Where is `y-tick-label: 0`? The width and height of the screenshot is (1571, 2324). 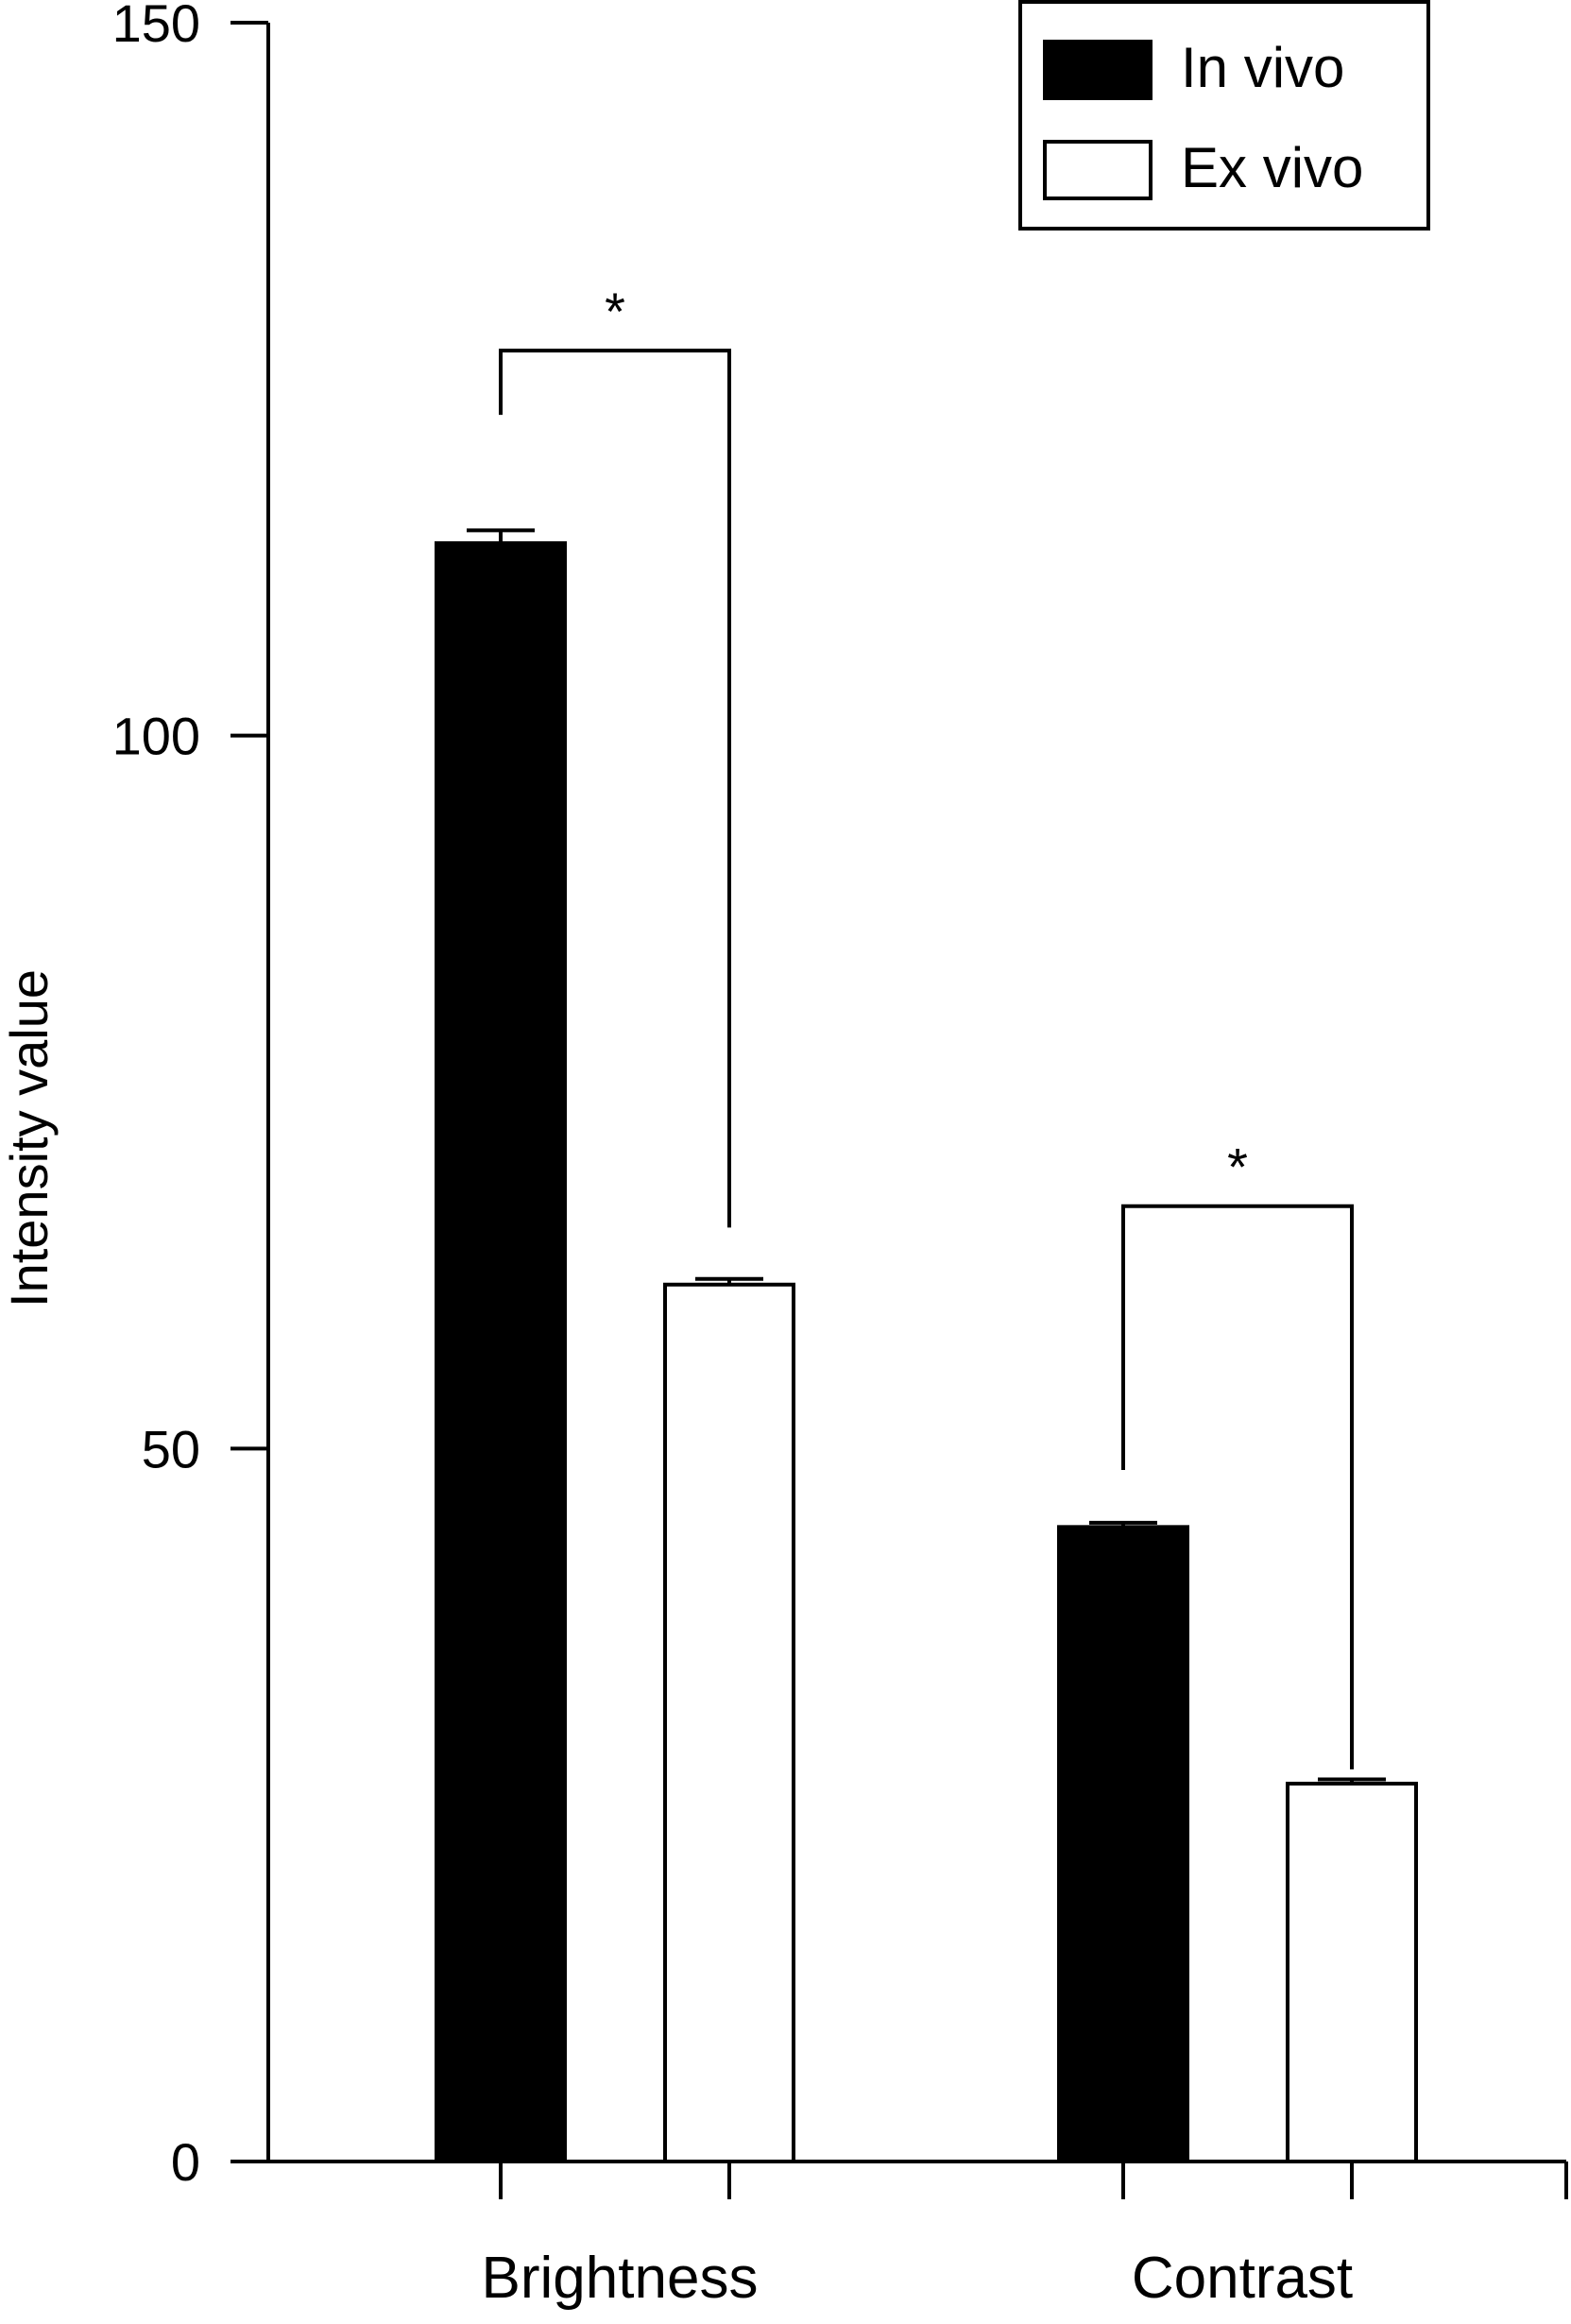 y-tick-label: 0 is located at coordinates (185, 2162).